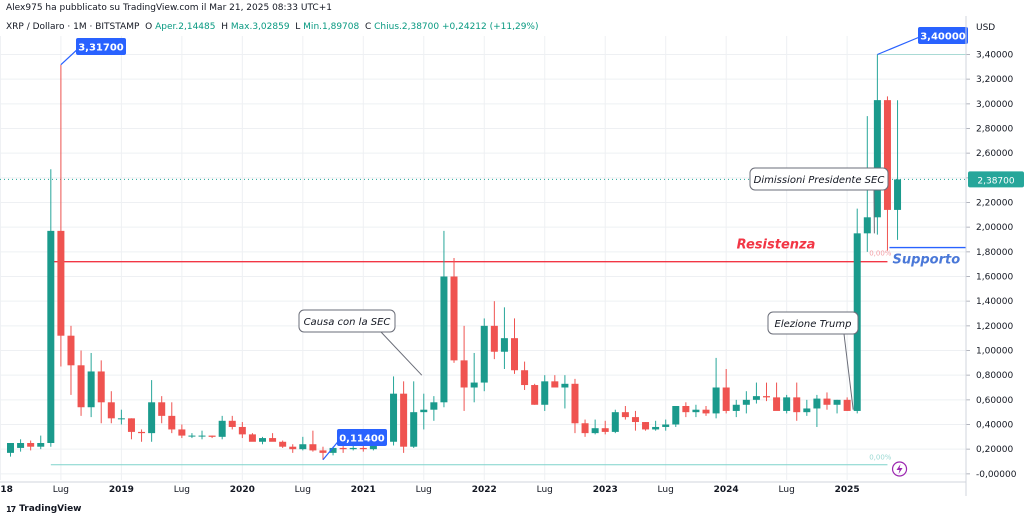 The height and width of the screenshot is (520, 1024). What do you see at coordinates (545, 490) in the screenshot?
I see `x-tick-label: Lug` at bounding box center [545, 490].